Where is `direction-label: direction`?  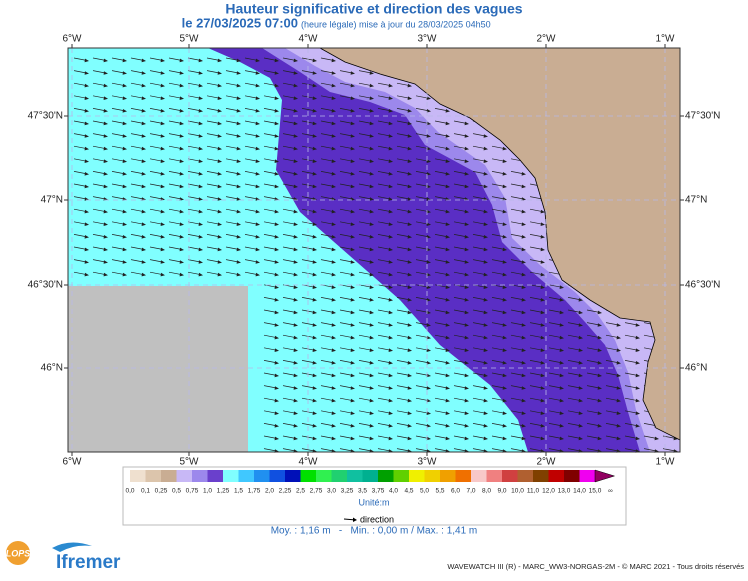
direction-label: direction is located at coordinates (377, 519).